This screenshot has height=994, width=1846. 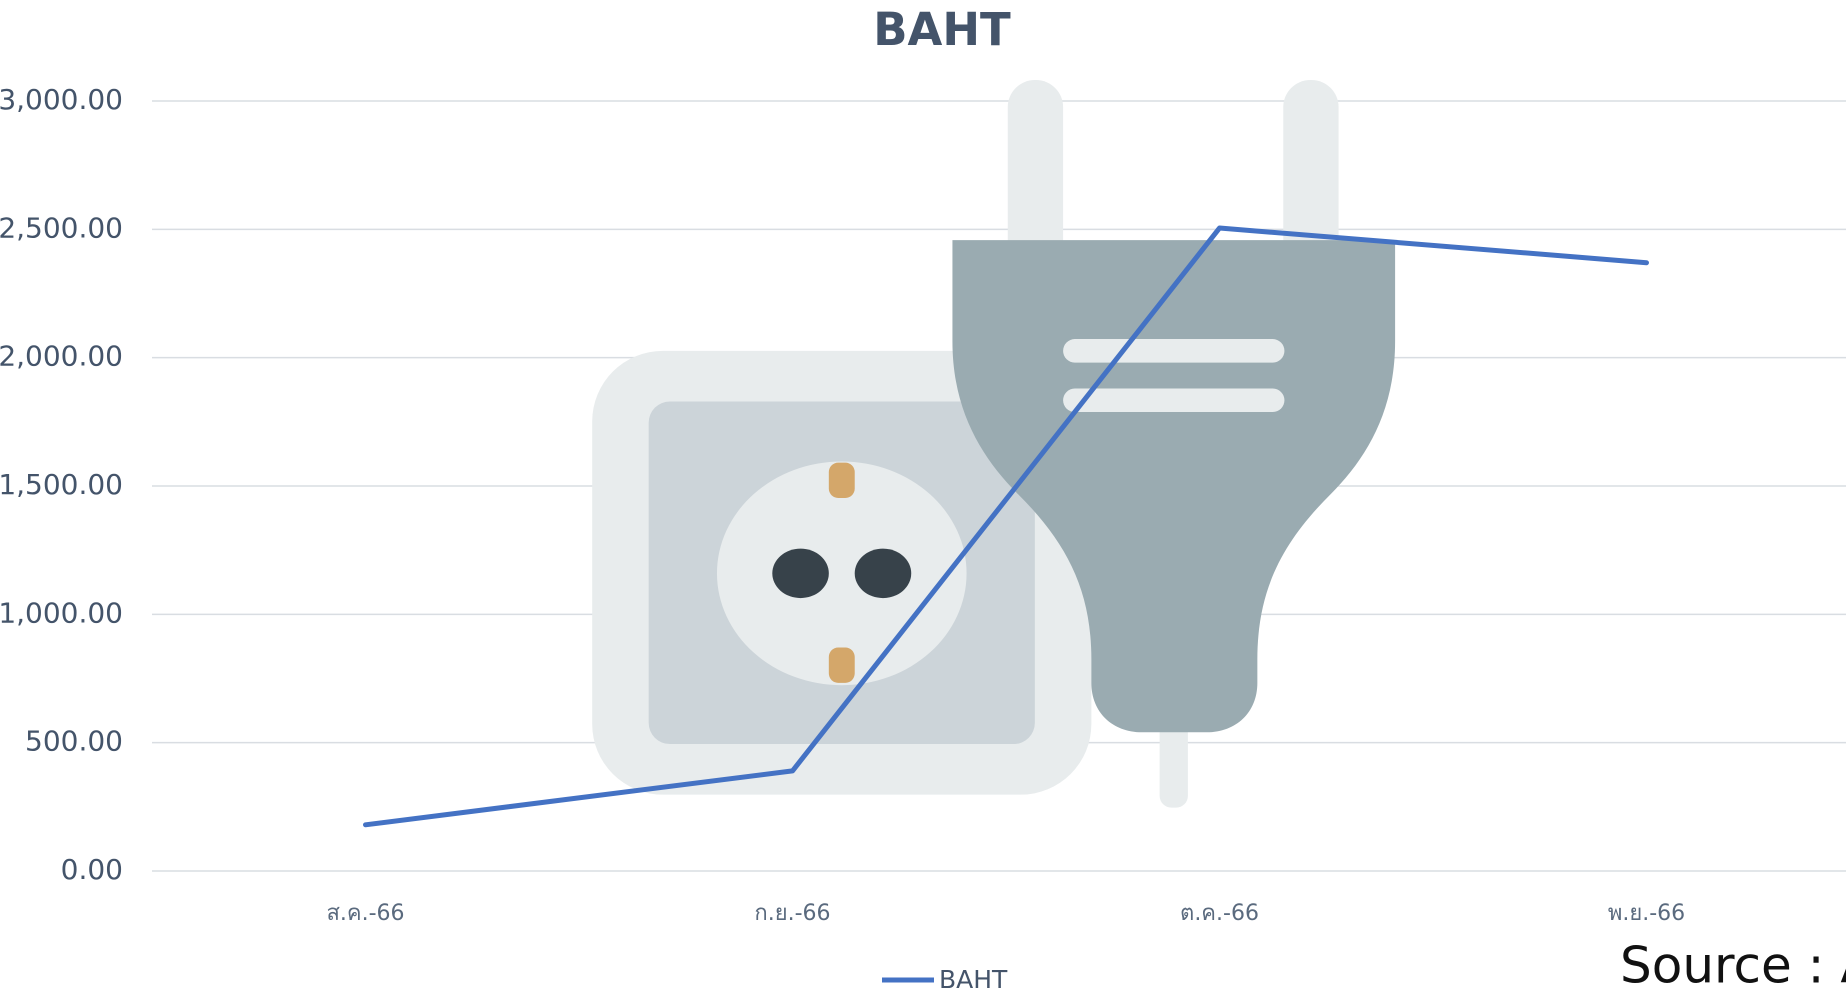 I want to click on x-tick-label: ต.ค.-66, so click(x=1219, y=913).